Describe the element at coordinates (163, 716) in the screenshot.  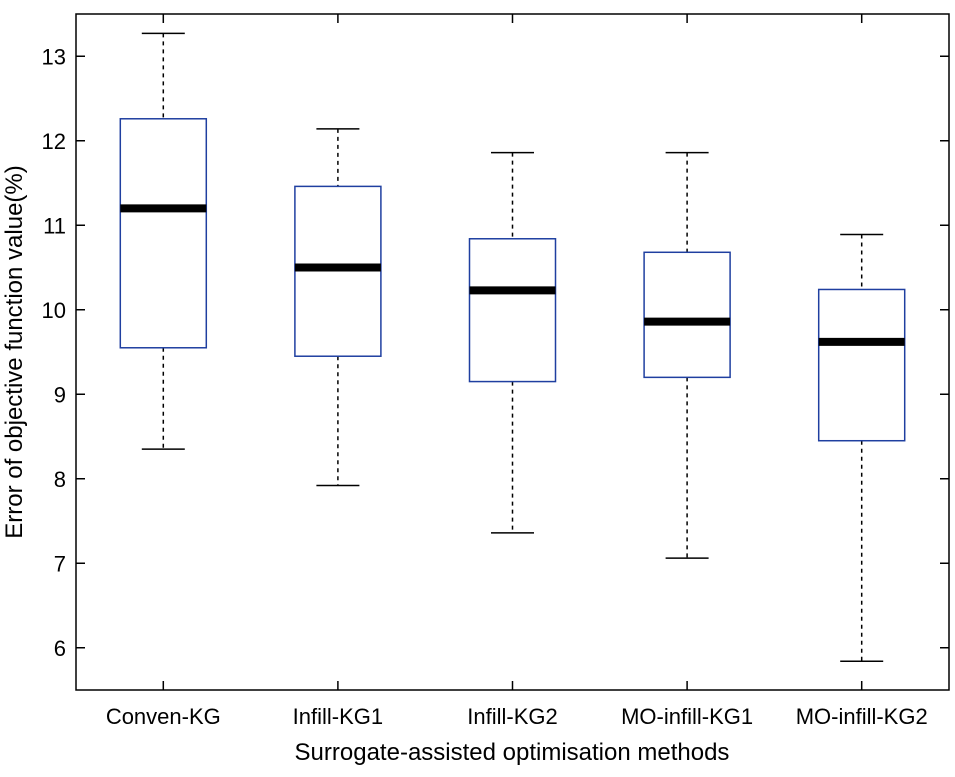
I see `x-tick-label: Conven-KG` at that location.